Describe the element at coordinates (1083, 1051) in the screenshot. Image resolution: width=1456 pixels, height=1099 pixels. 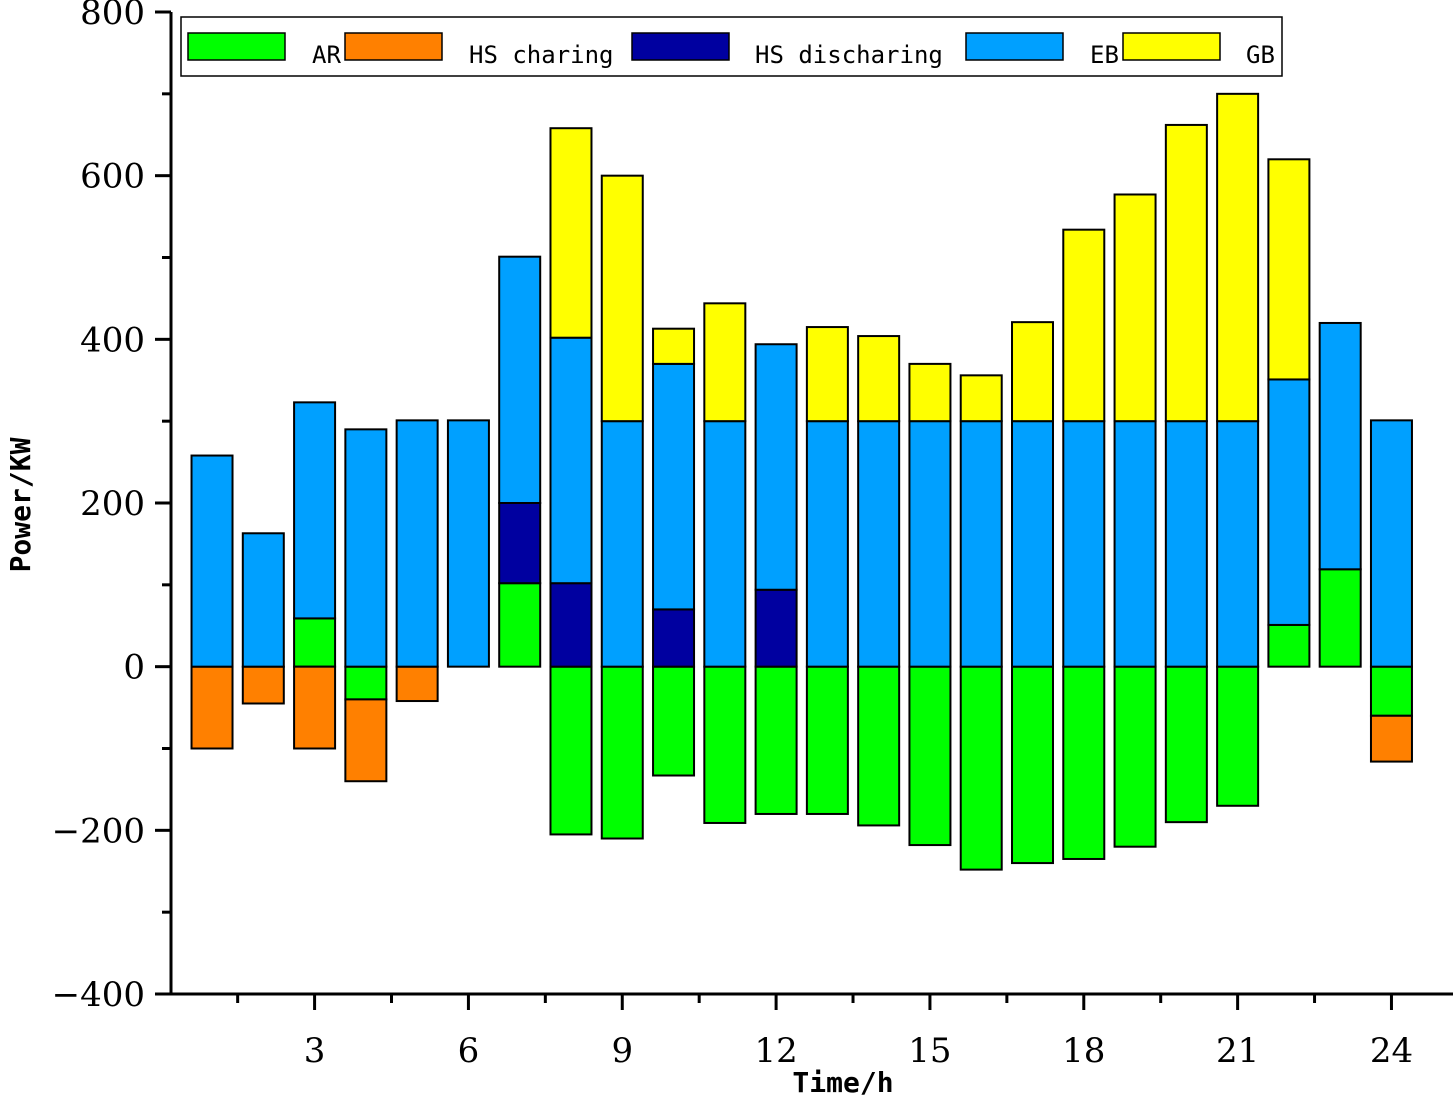
I see `x-tick-label-18: 18` at that location.